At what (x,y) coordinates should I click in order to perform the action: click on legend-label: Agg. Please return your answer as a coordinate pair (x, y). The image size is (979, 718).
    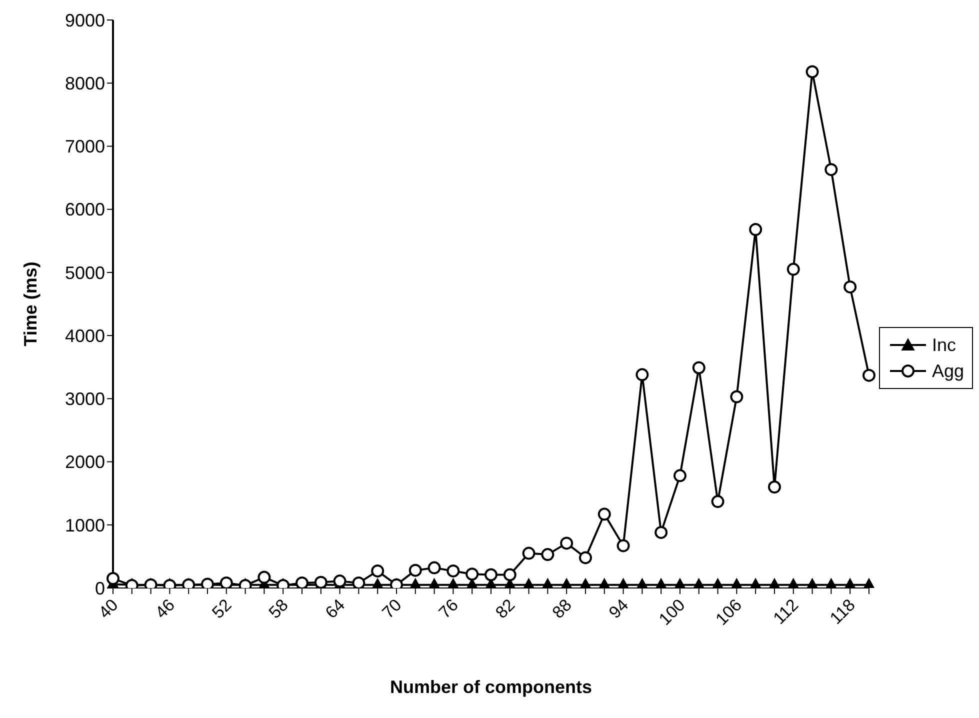
    Looking at the image, I should click on (948, 371).